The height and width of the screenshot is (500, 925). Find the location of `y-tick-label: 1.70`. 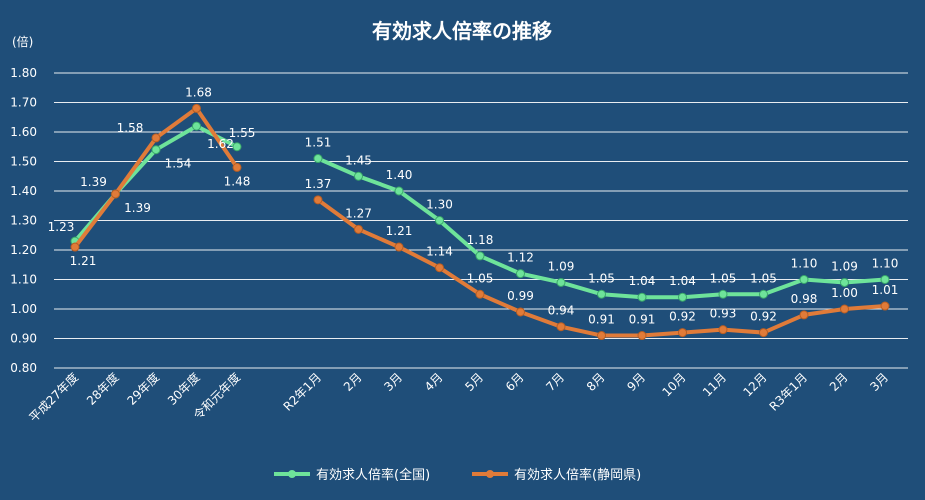

y-tick-label: 1.70 is located at coordinates (23, 103).